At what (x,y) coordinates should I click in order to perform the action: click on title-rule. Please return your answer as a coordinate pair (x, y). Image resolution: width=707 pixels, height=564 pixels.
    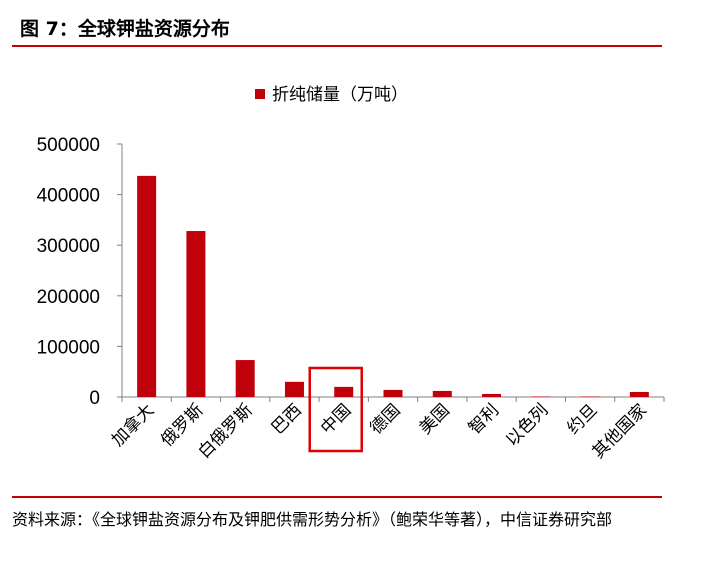
    Looking at the image, I should click on (337, 46).